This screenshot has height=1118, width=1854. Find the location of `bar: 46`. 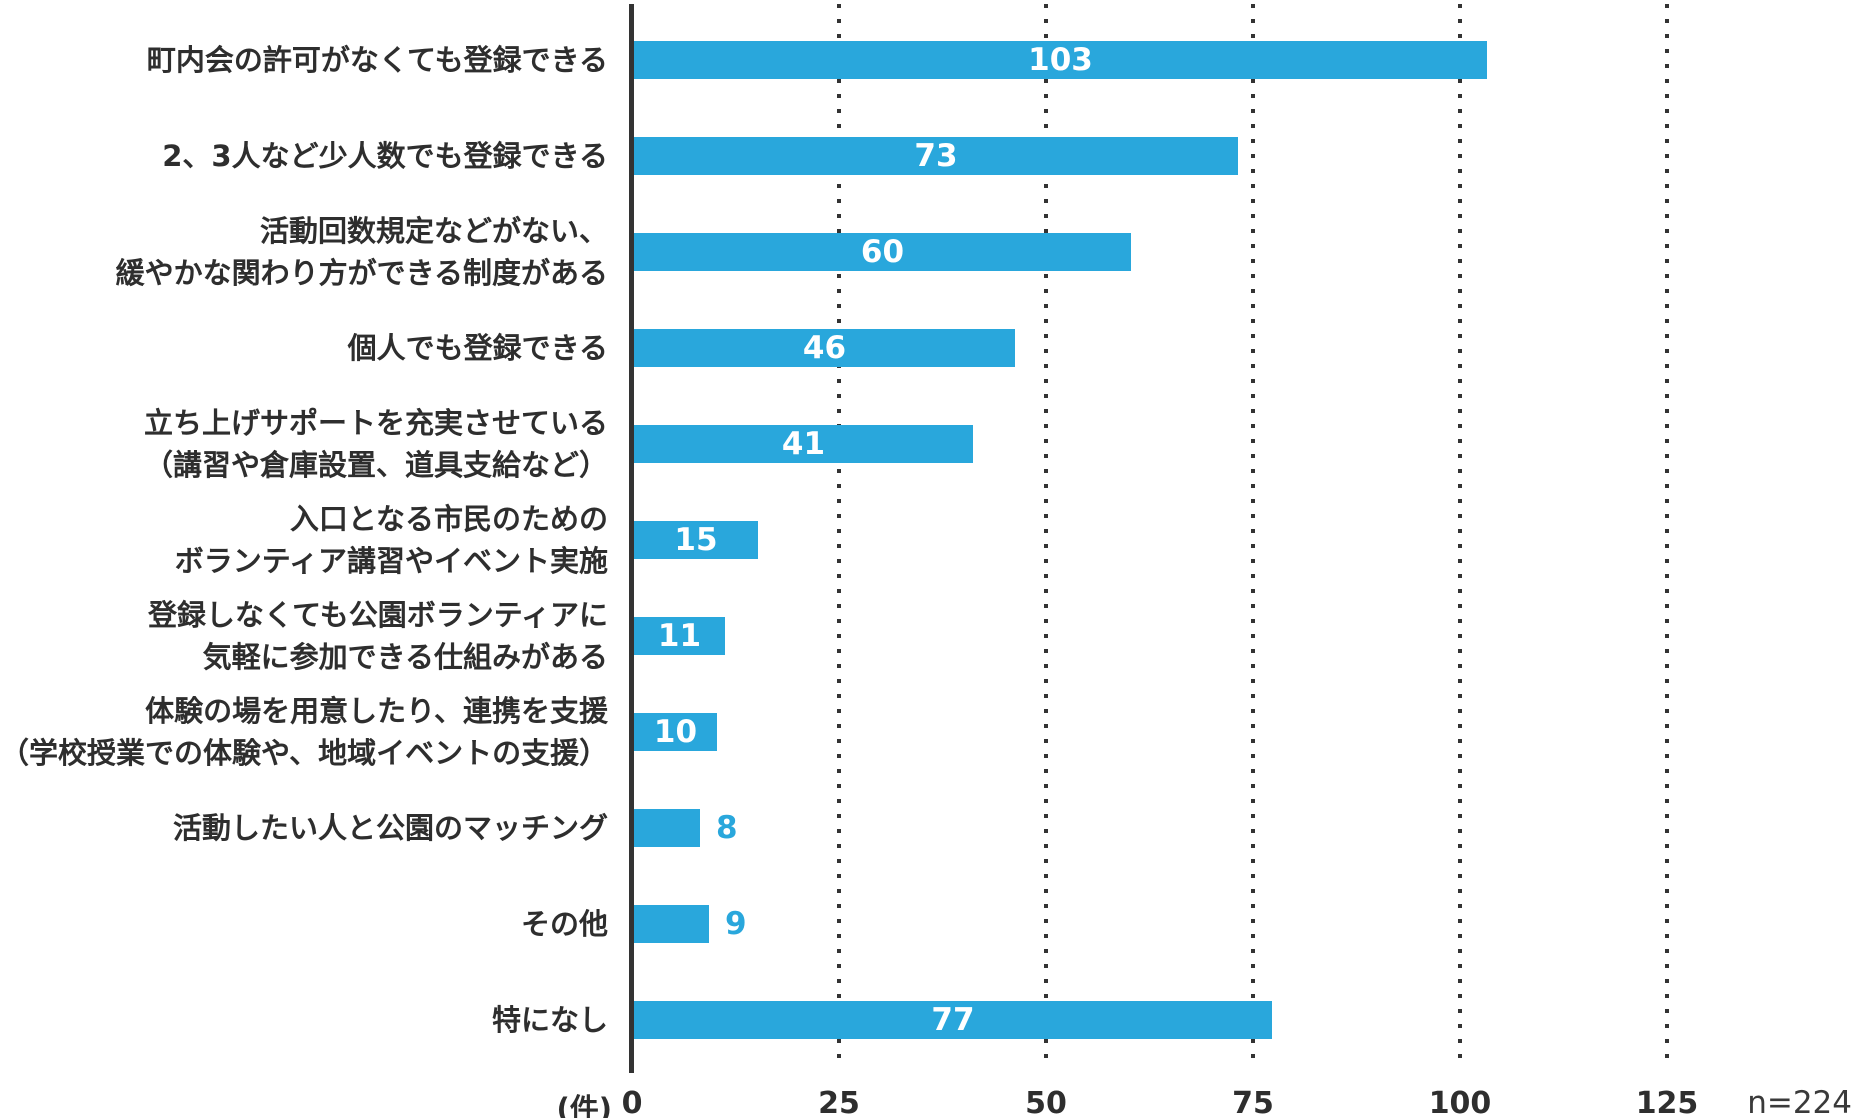

bar: 46 is located at coordinates (824, 348).